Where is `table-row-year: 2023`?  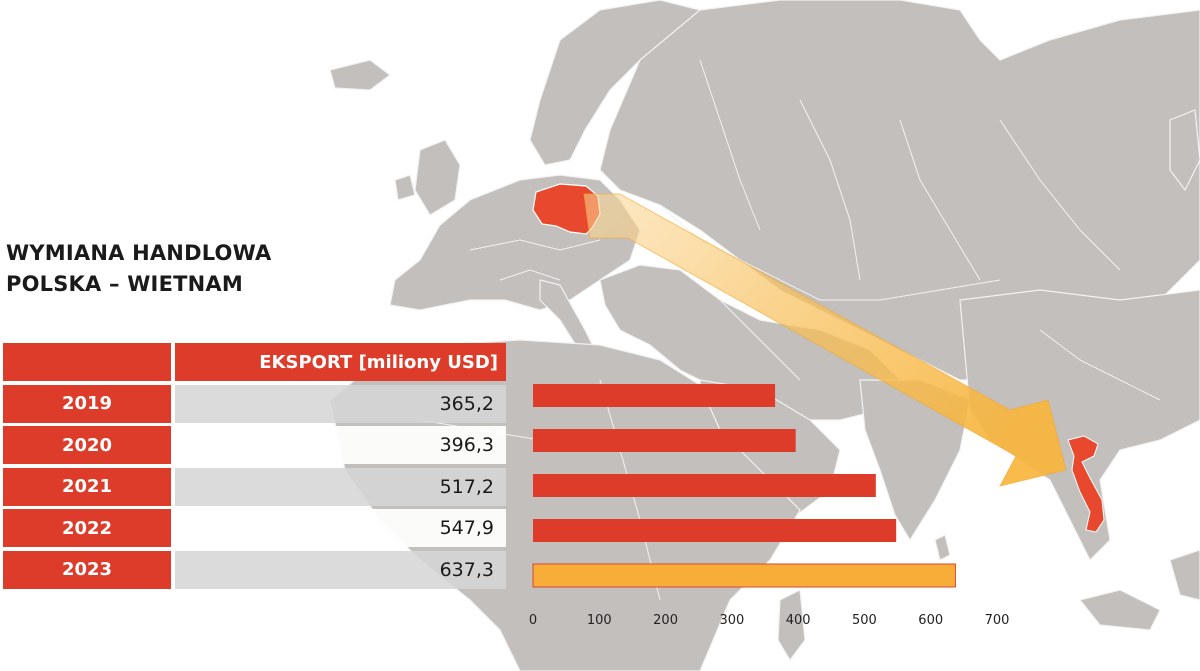 table-row-year: 2023 is located at coordinates (87, 569).